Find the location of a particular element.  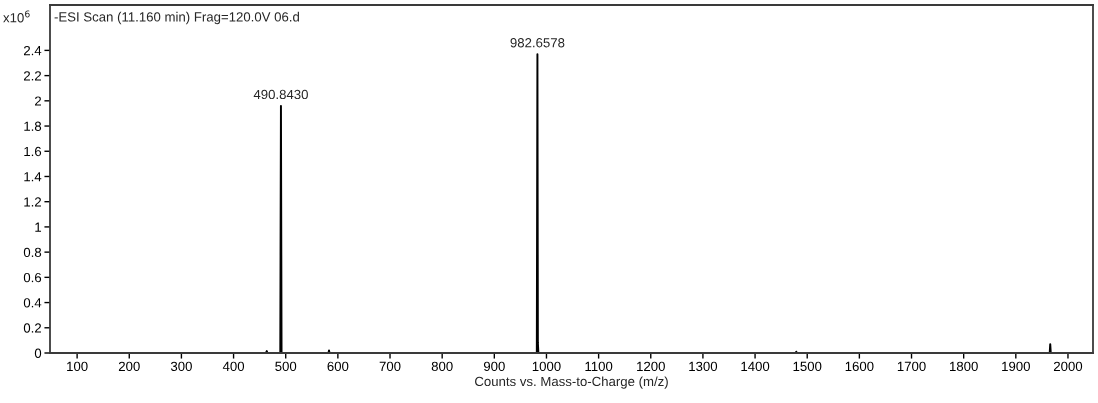

x-tick-label: 1800 is located at coordinates (964, 366).